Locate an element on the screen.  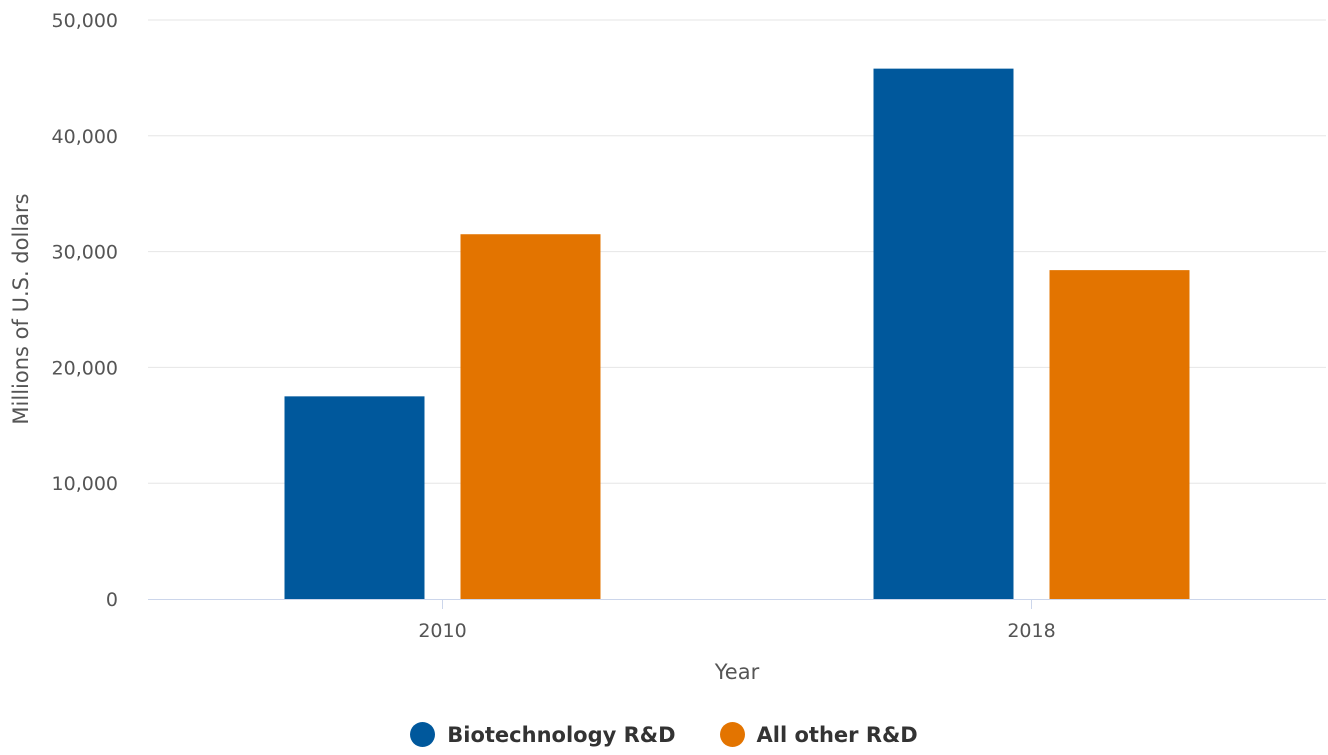
bar-all-other-r-d-2010 is located at coordinates (530, 417).